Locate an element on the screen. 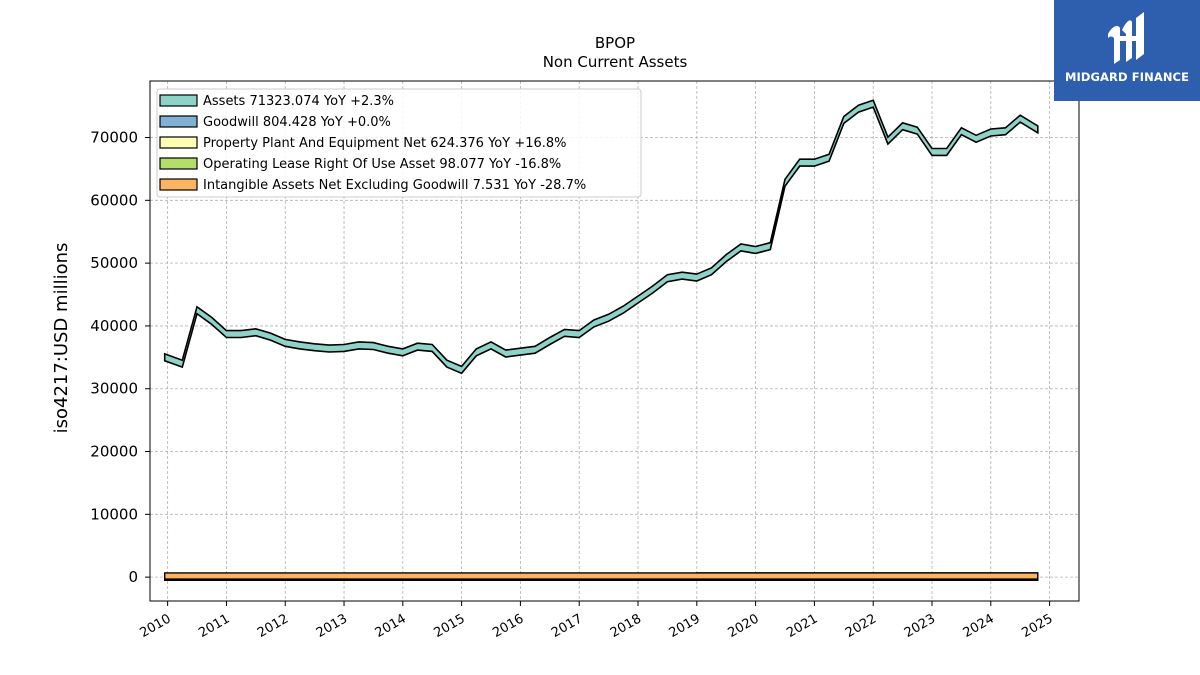  x-tick-label: 2025 is located at coordinates (1037, 626).